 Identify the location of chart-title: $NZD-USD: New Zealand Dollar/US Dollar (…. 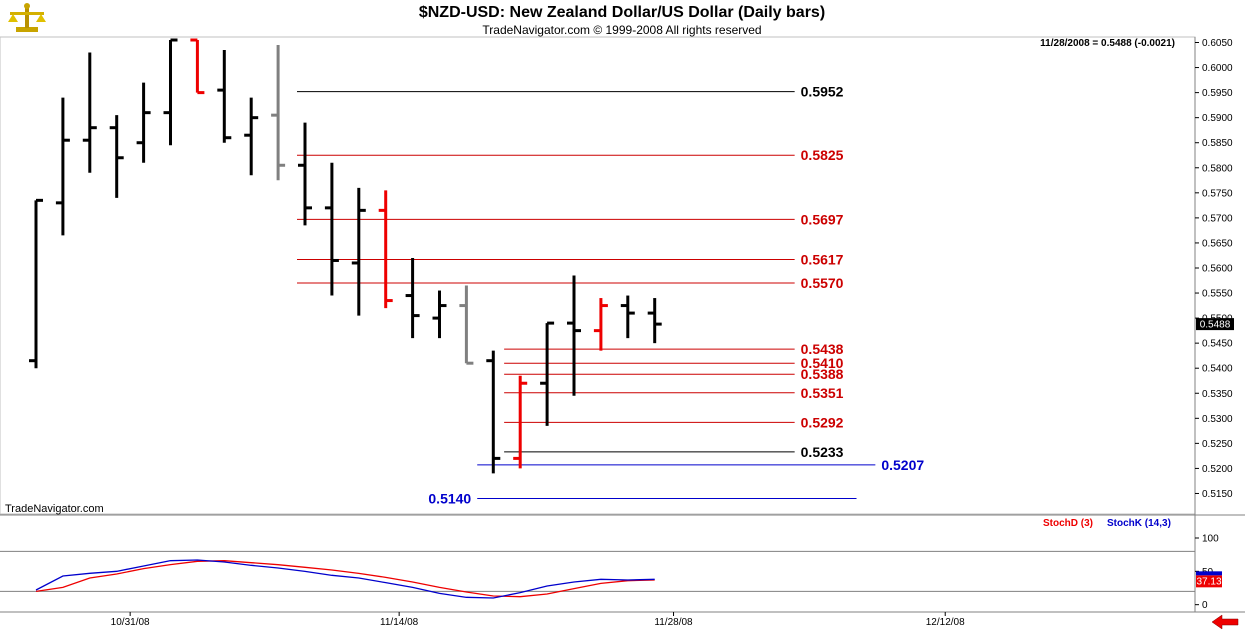
(622, 12).